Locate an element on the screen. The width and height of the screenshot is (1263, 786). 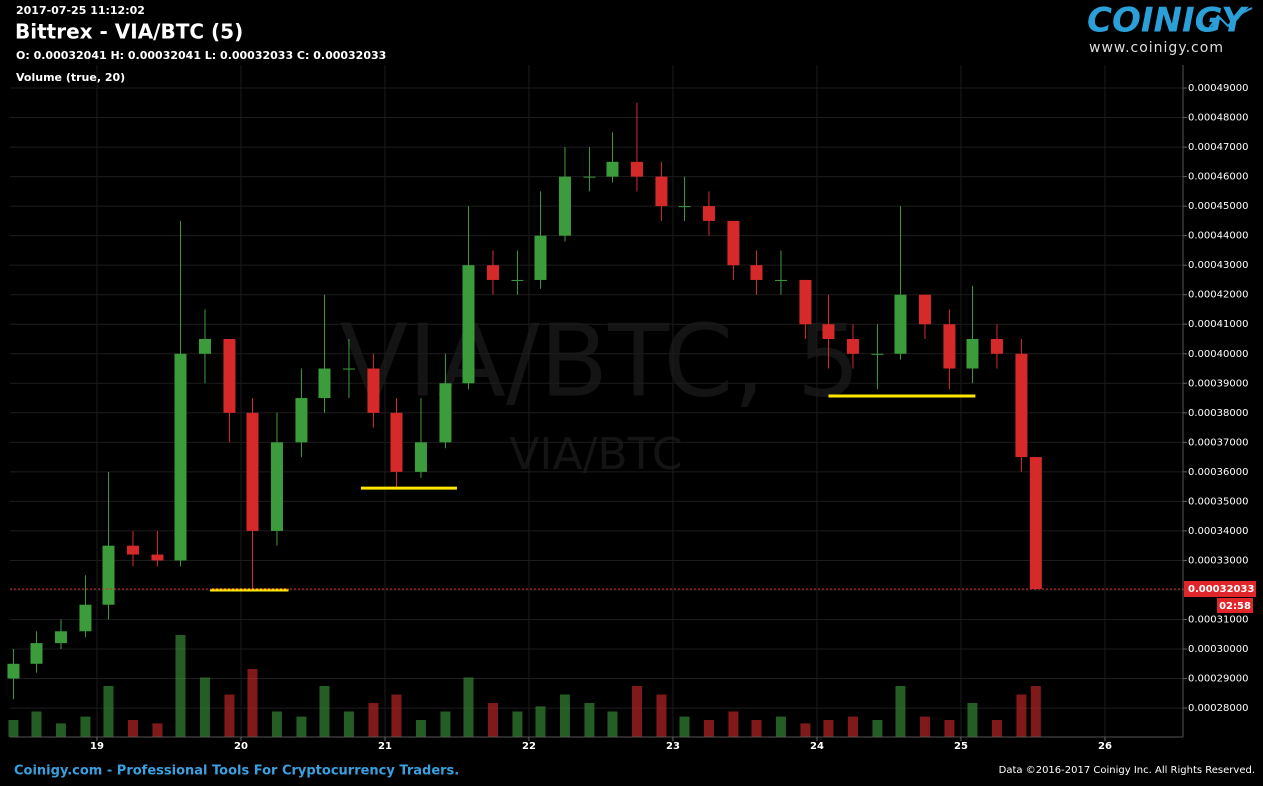
x-tick-label: 19 is located at coordinates (97, 746).